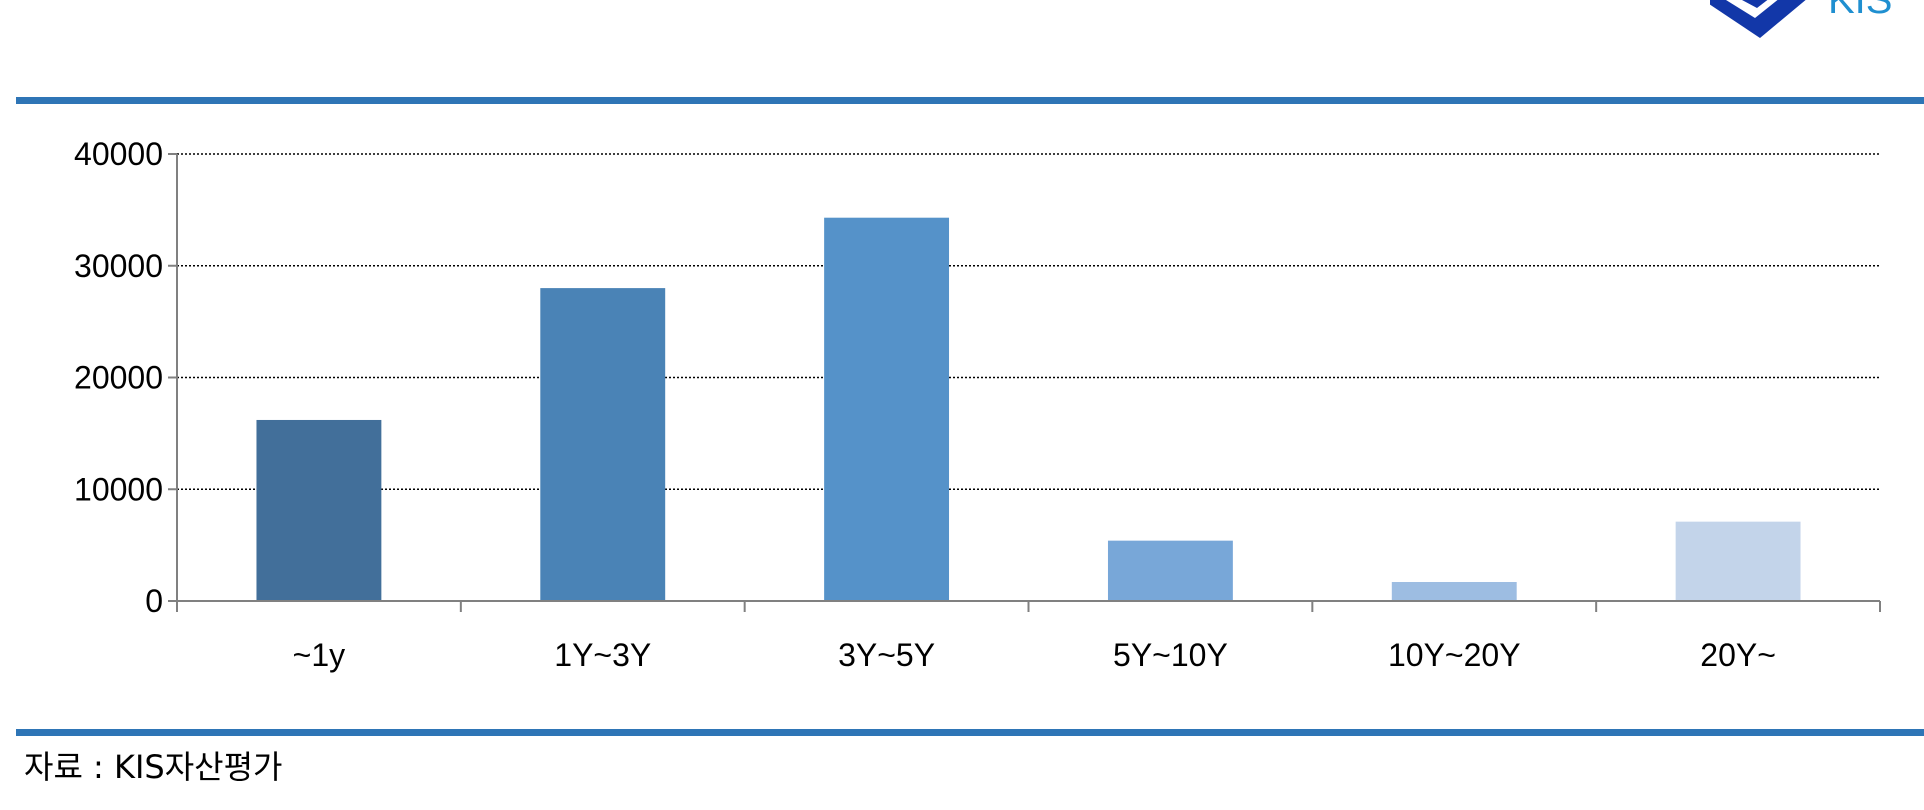  Describe the element at coordinates (602, 655) in the screenshot. I see `x-tick-label: 1Y~3Y` at that location.